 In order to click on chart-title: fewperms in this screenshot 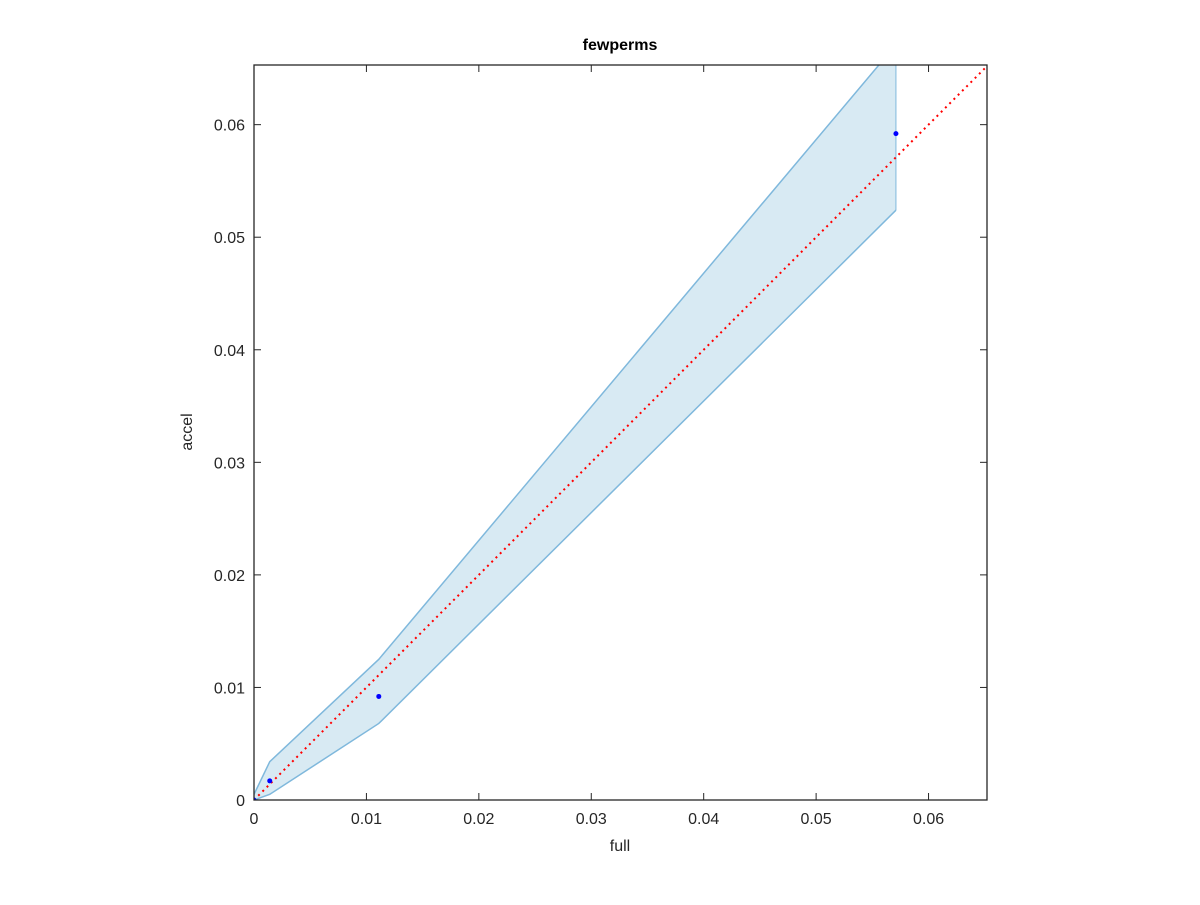, I will do `click(620, 45)`.